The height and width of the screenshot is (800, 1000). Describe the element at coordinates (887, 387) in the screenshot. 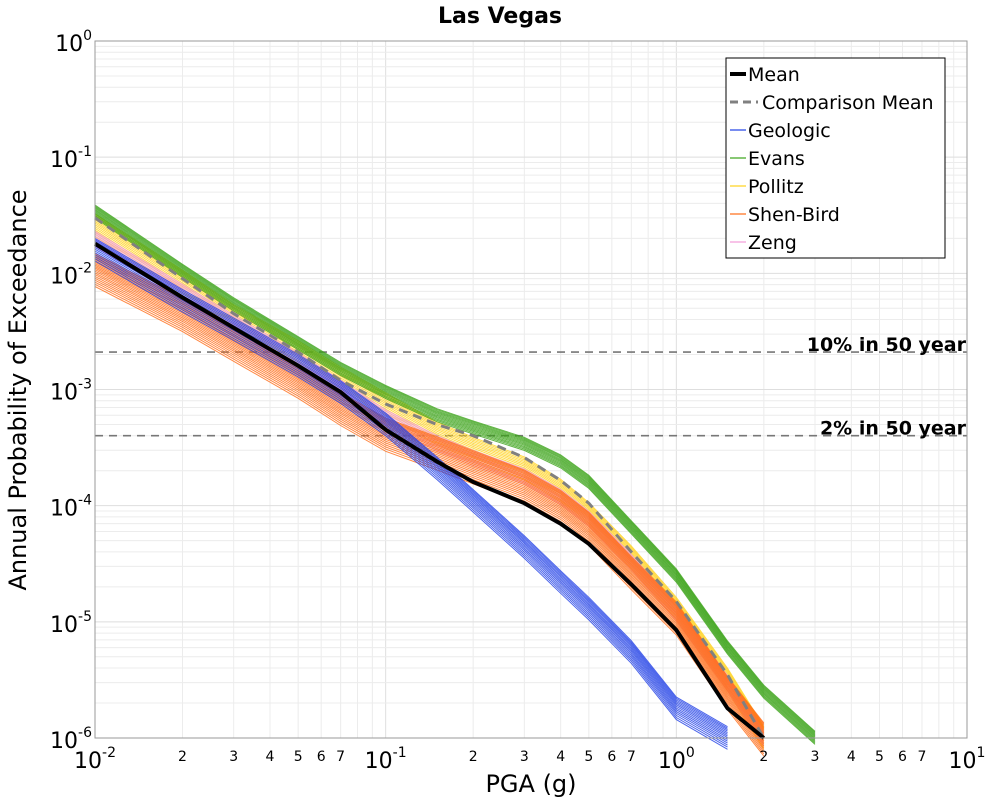

I see `reference-line-labels: 10% in 50 year 2% in 50 year` at that location.